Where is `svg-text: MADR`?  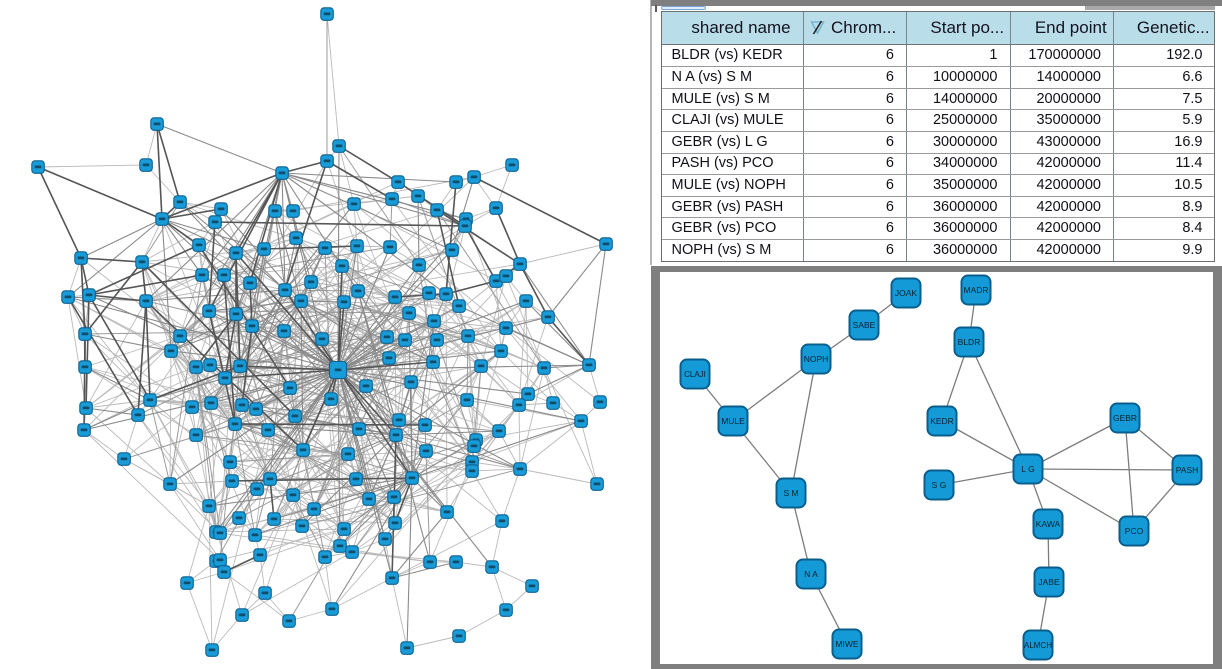 svg-text: MADR is located at coordinates (975, 290).